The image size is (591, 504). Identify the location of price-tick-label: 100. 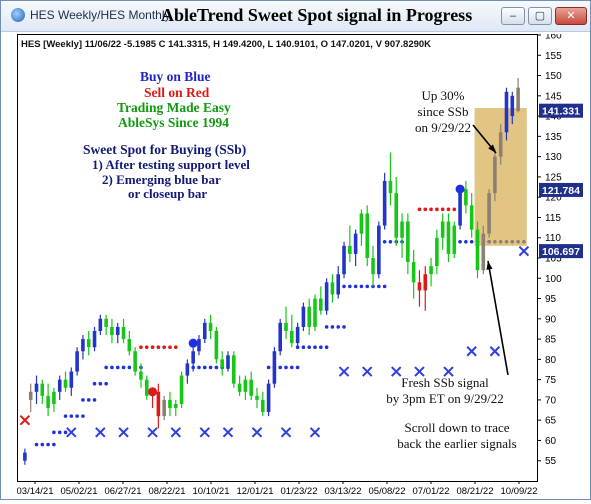
(553, 279).